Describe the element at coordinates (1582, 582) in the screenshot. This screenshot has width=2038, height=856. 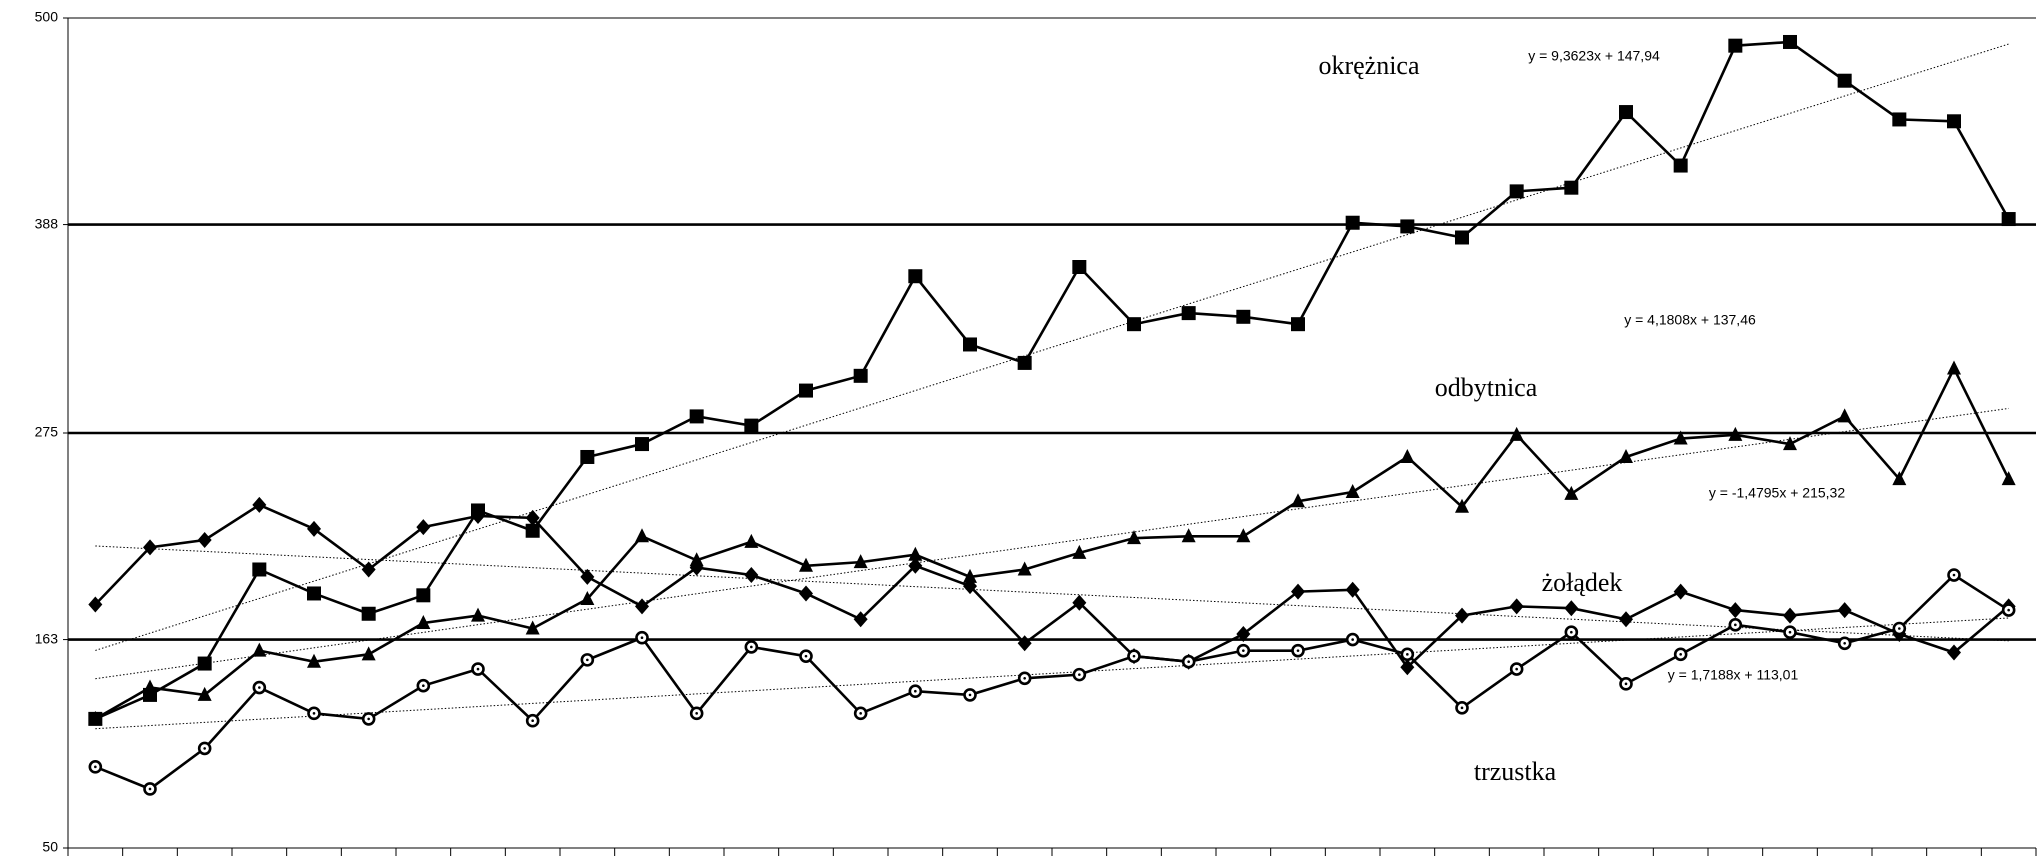
I see `series-label: żołądek` at that location.